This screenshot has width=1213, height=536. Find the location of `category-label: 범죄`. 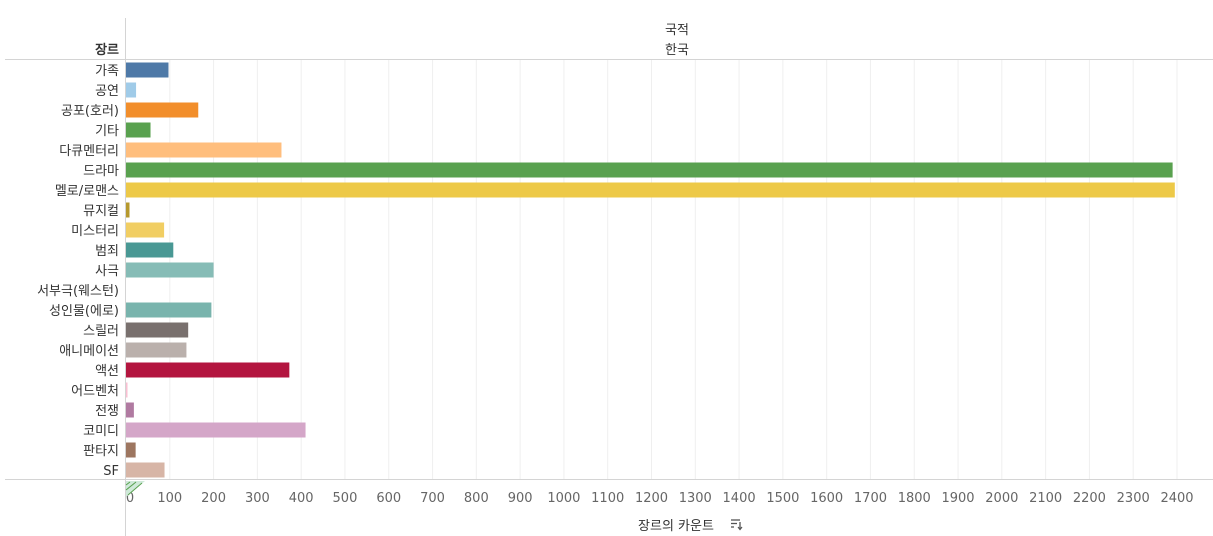

category-label: 범죄 is located at coordinates (107, 251).